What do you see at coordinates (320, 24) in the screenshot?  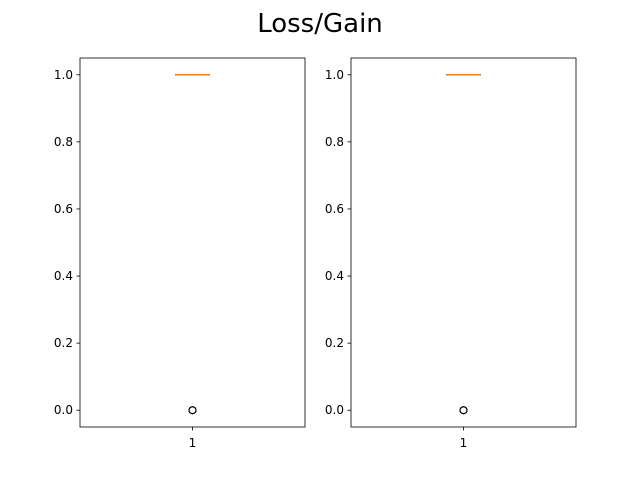 I see `figure-title: Loss/Gain` at bounding box center [320, 24].